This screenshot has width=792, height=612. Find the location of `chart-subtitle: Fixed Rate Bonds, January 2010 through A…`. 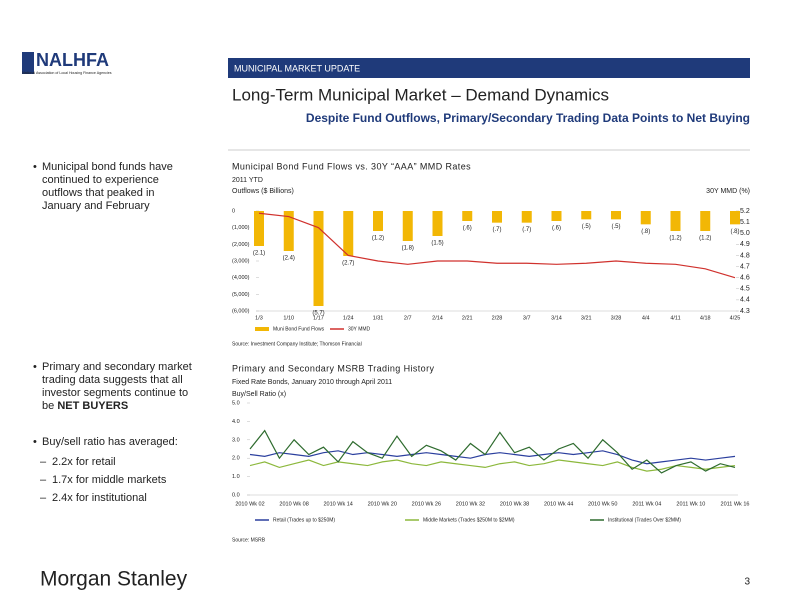

chart-subtitle: Fixed Rate Bonds, January 2010 through A… is located at coordinates (312, 382).